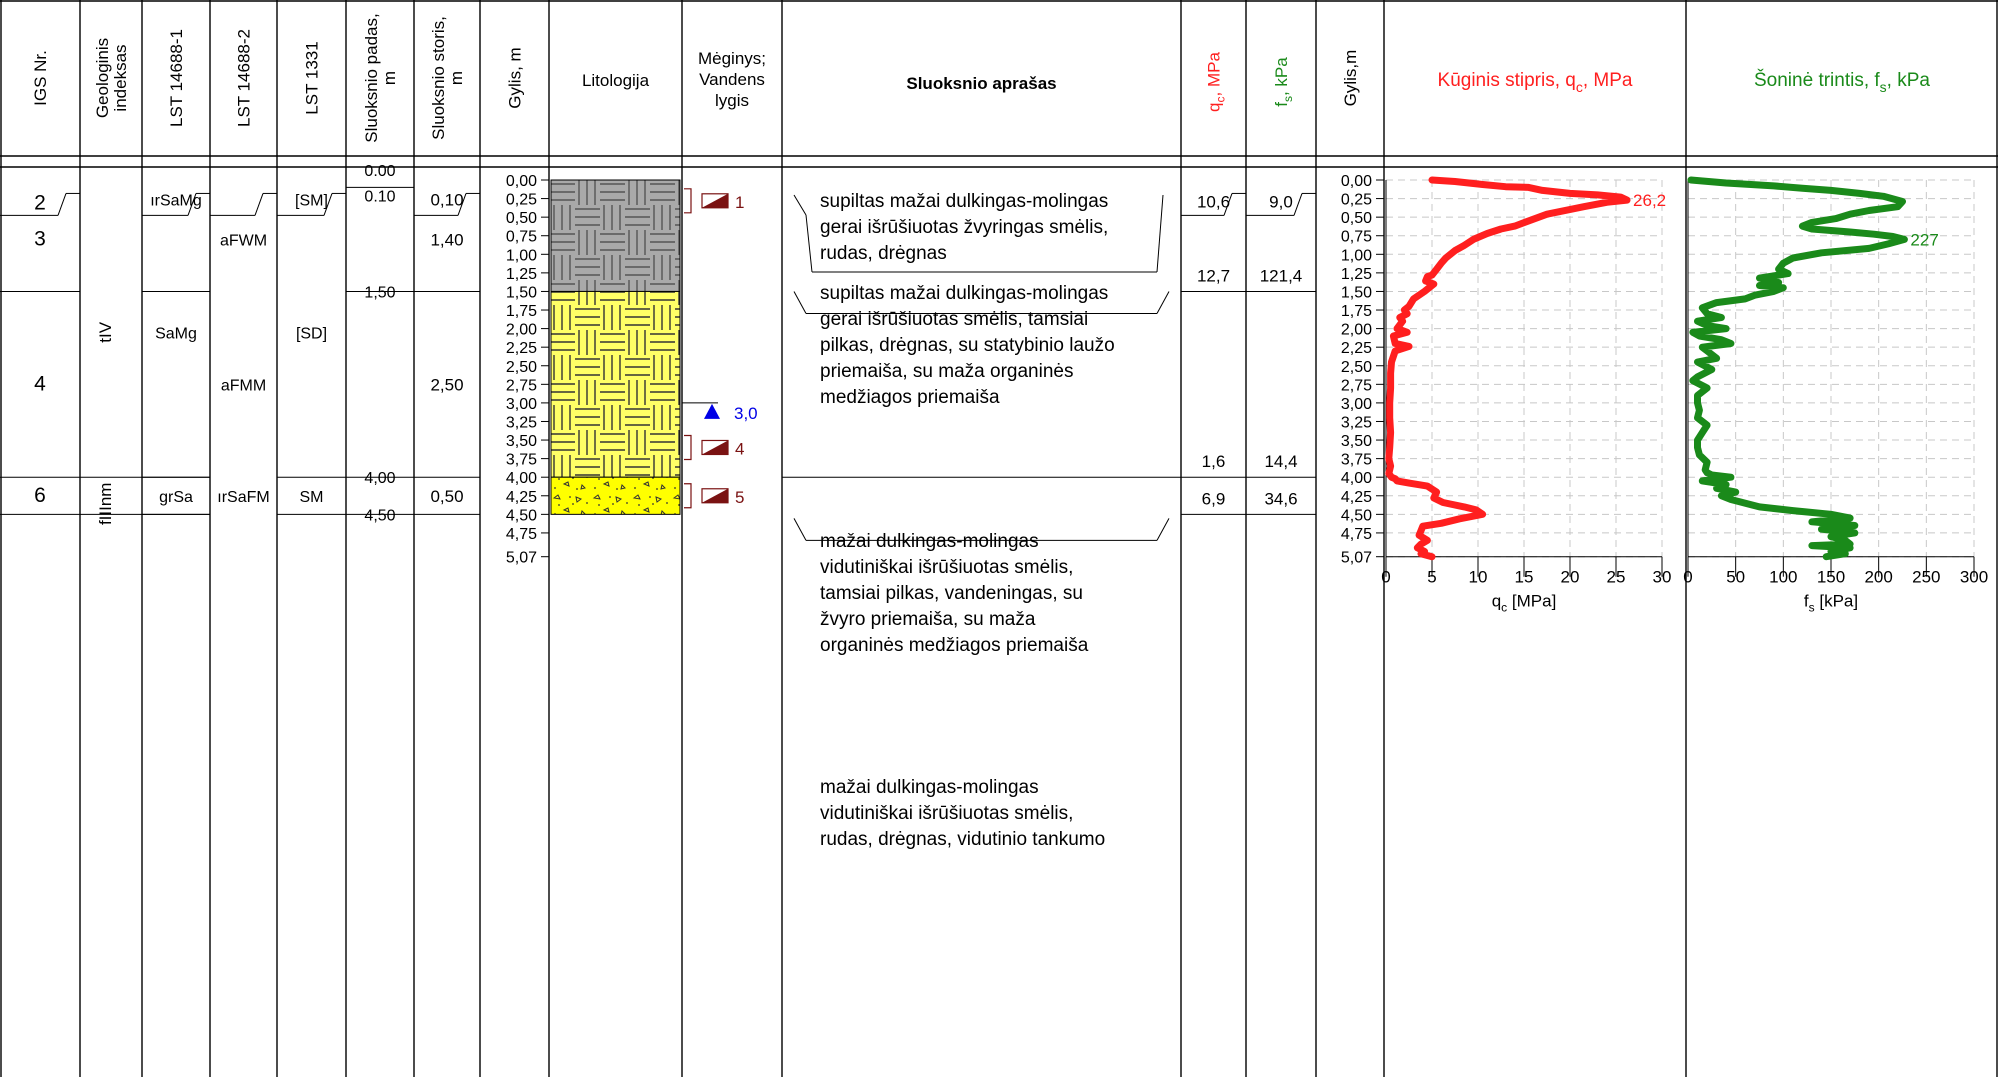  Describe the element at coordinates (176, 200) in the screenshot. I see `lst1-value: ırSaMg` at that location.